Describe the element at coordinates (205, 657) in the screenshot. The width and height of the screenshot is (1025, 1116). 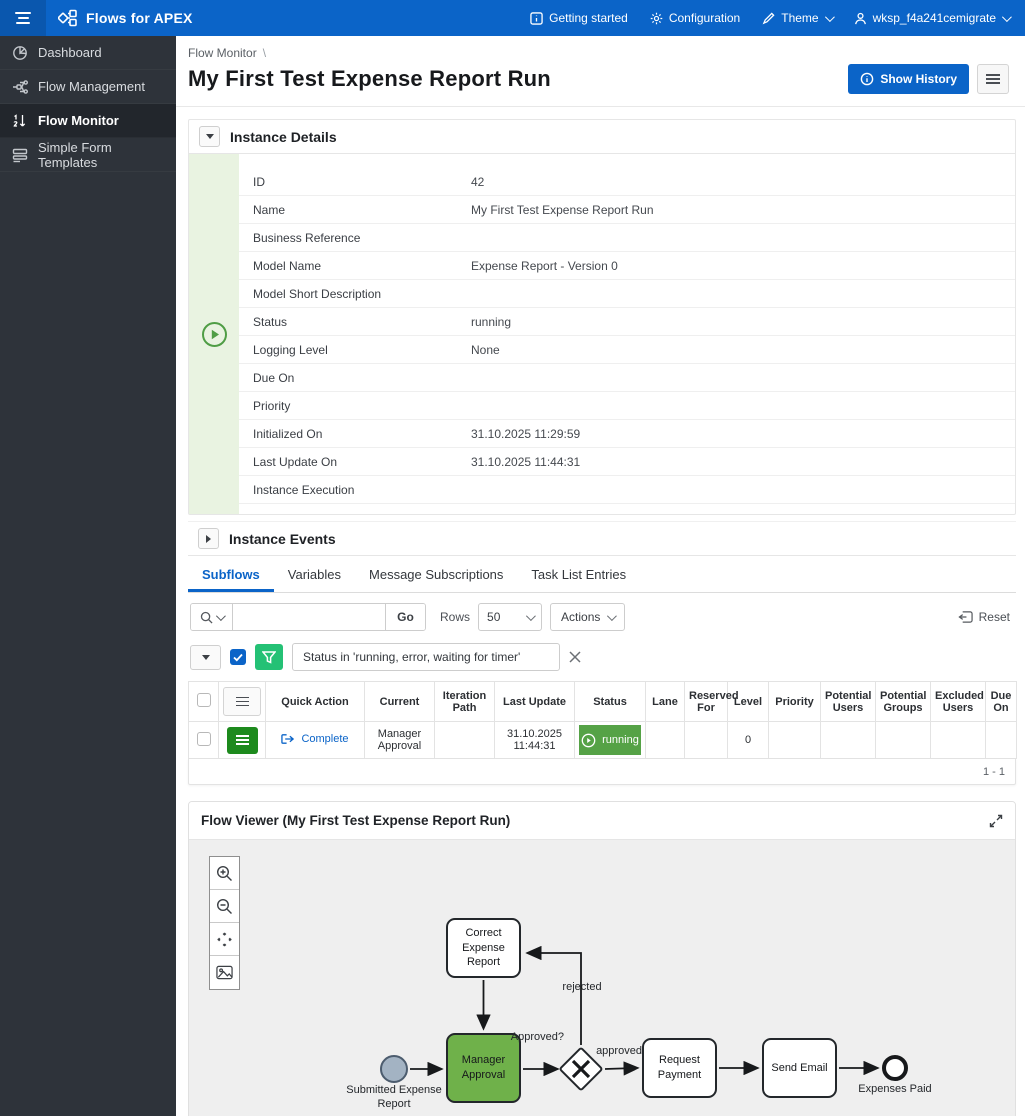
I see `collapse-filters-button` at that location.